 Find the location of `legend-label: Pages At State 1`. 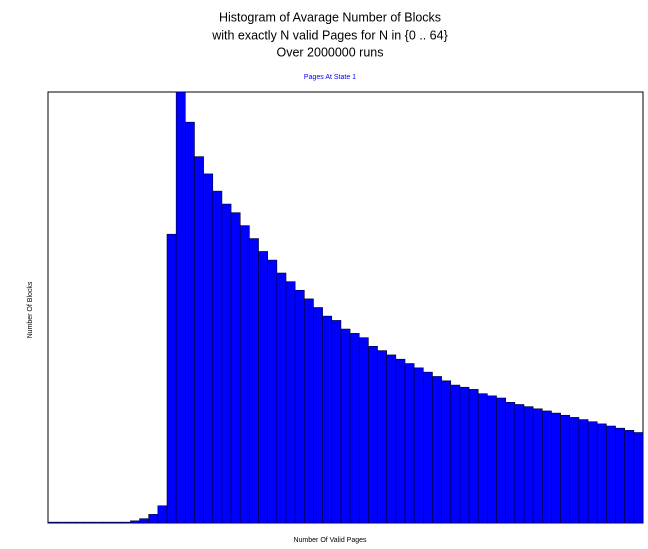

legend-label: Pages At State 1 is located at coordinates (330, 77).